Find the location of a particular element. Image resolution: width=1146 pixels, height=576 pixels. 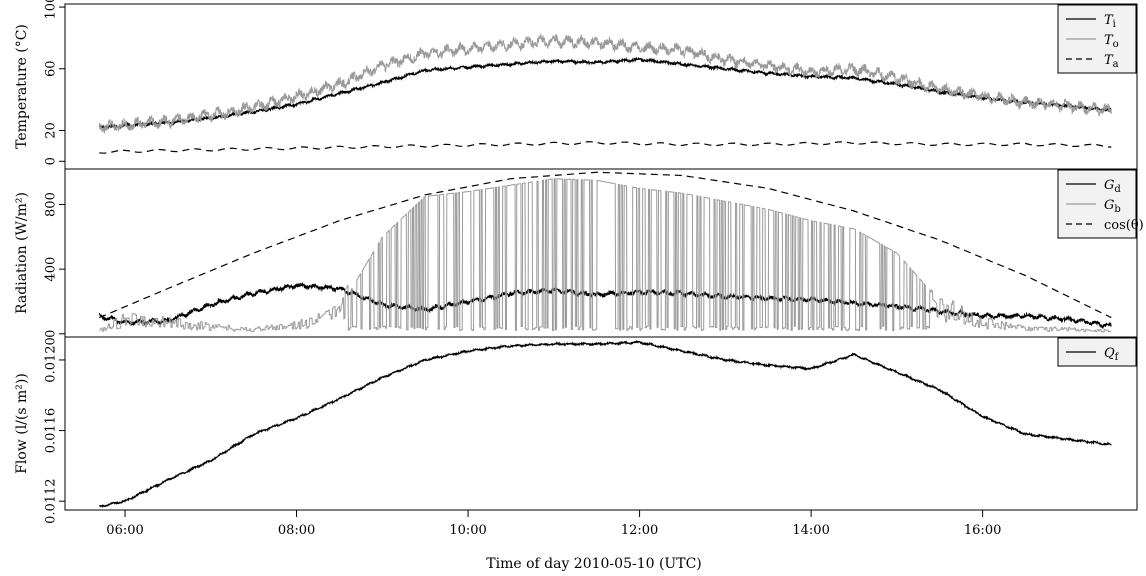

y-tick-label-0-3: 100 is located at coordinates (51, 9).